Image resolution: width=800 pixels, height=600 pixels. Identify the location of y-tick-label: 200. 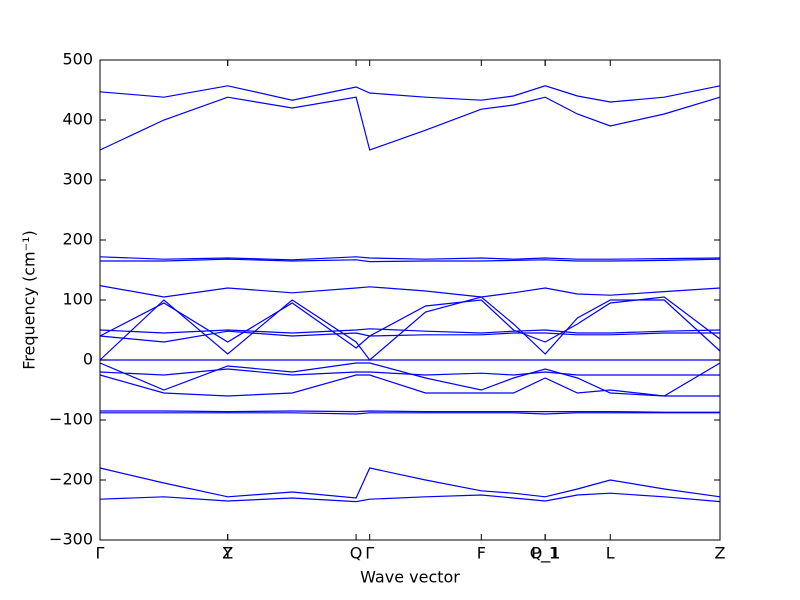
(77, 239).